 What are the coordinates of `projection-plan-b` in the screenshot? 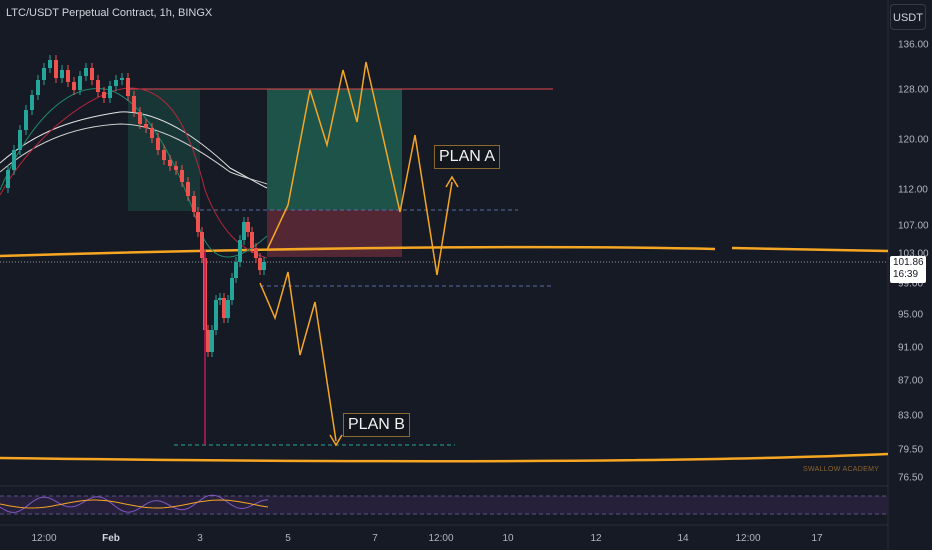 It's located at (298, 356).